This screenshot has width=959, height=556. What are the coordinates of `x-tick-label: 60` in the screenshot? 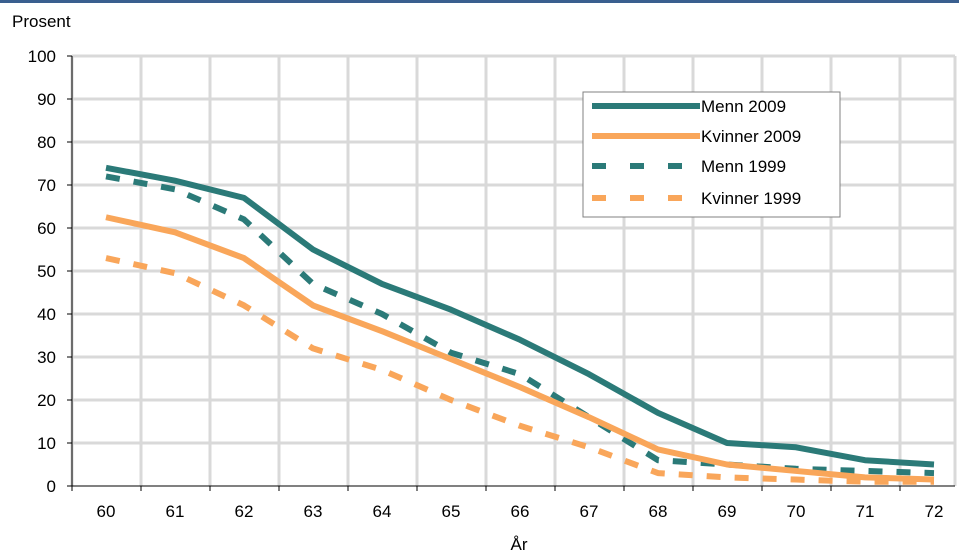 It's located at (106, 511).